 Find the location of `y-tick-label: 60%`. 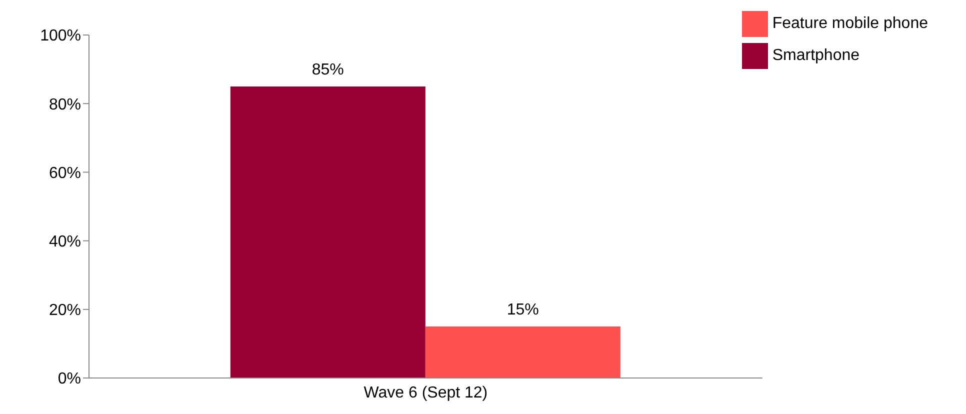

y-tick-label: 60% is located at coordinates (64, 173).